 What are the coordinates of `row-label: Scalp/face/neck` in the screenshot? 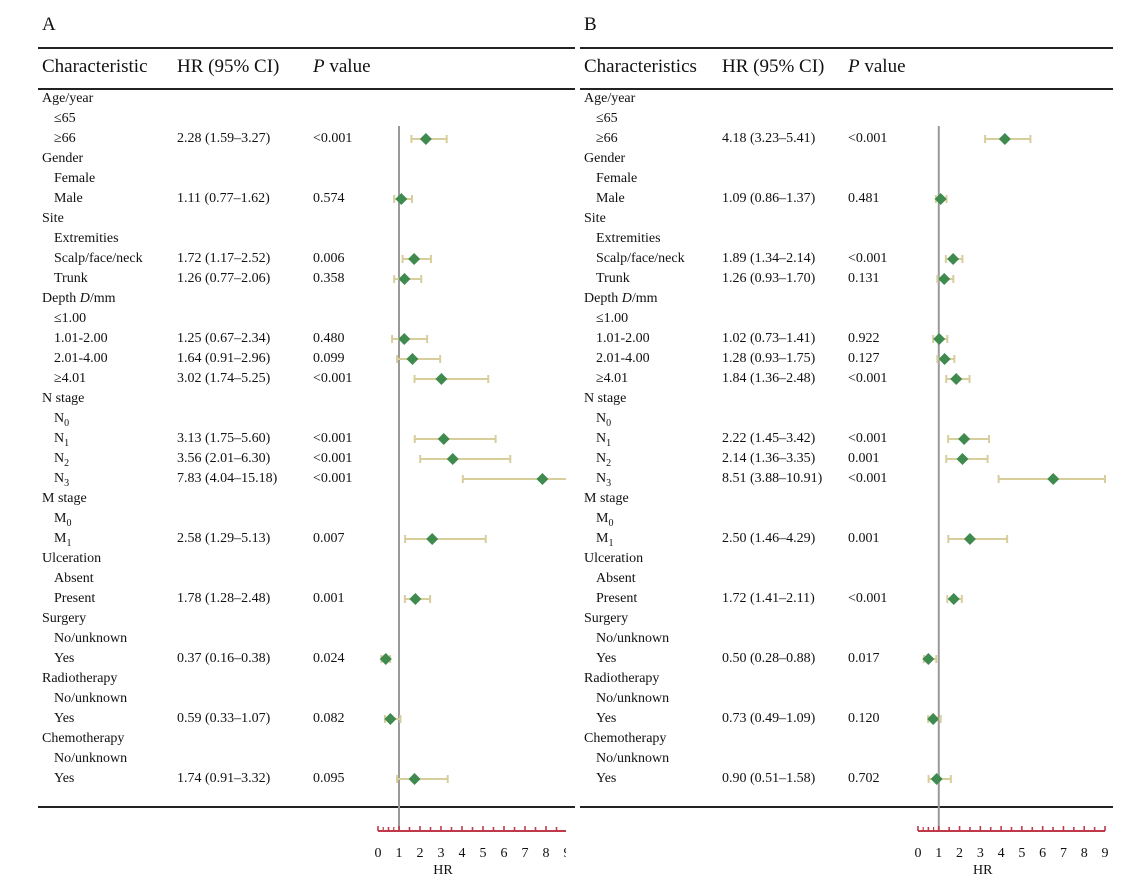 It's located at (640, 259).